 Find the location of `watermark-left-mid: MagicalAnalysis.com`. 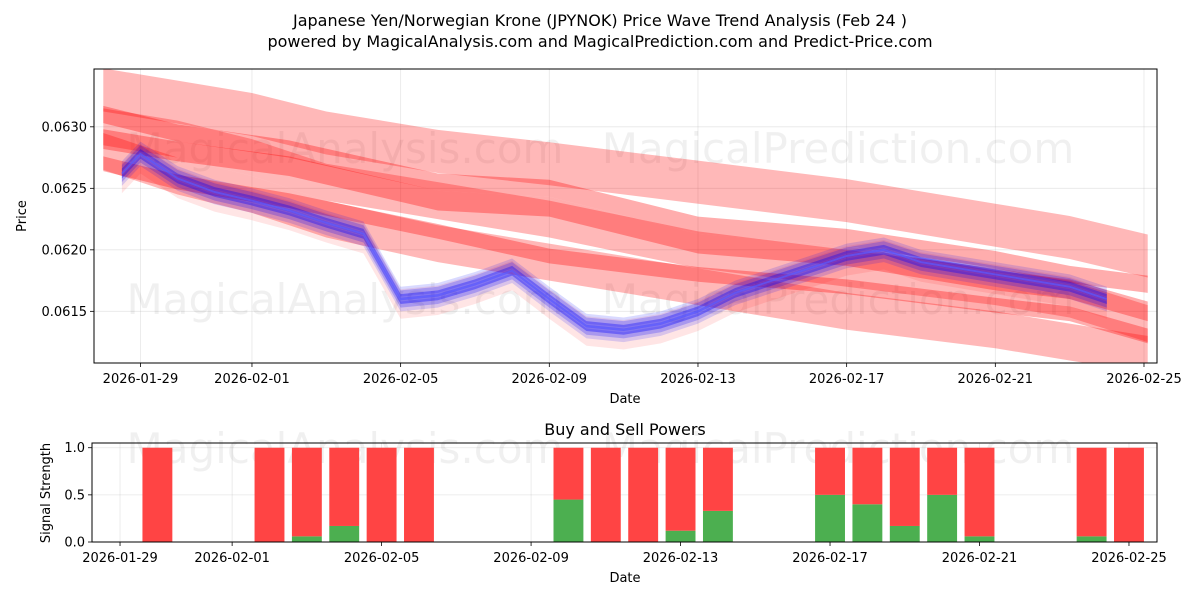

watermark-left-mid: MagicalAnalysis.com is located at coordinates (345, 299).